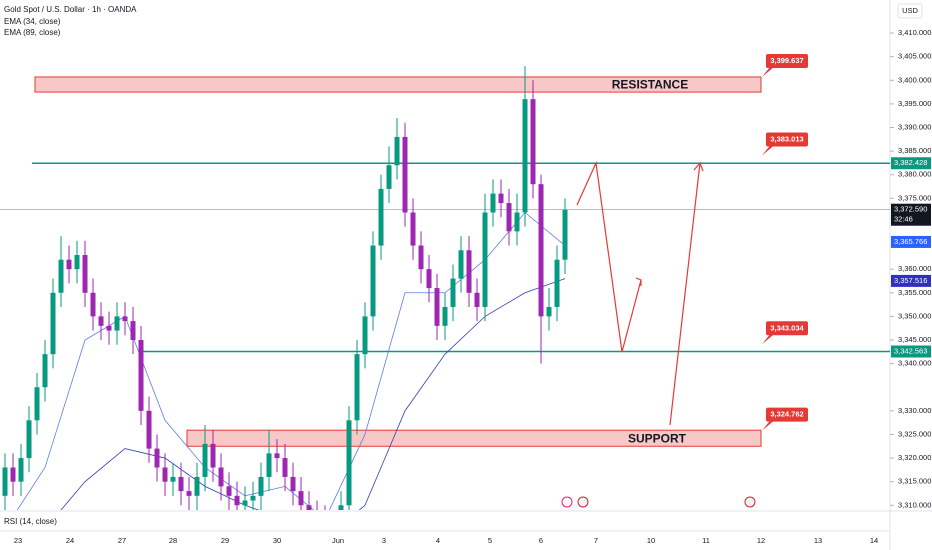 Image resolution: width=932 pixels, height=550 pixels. What do you see at coordinates (657, 438) in the screenshot?
I see `zone-label: SUPPORT` at bounding box center [657, 438].